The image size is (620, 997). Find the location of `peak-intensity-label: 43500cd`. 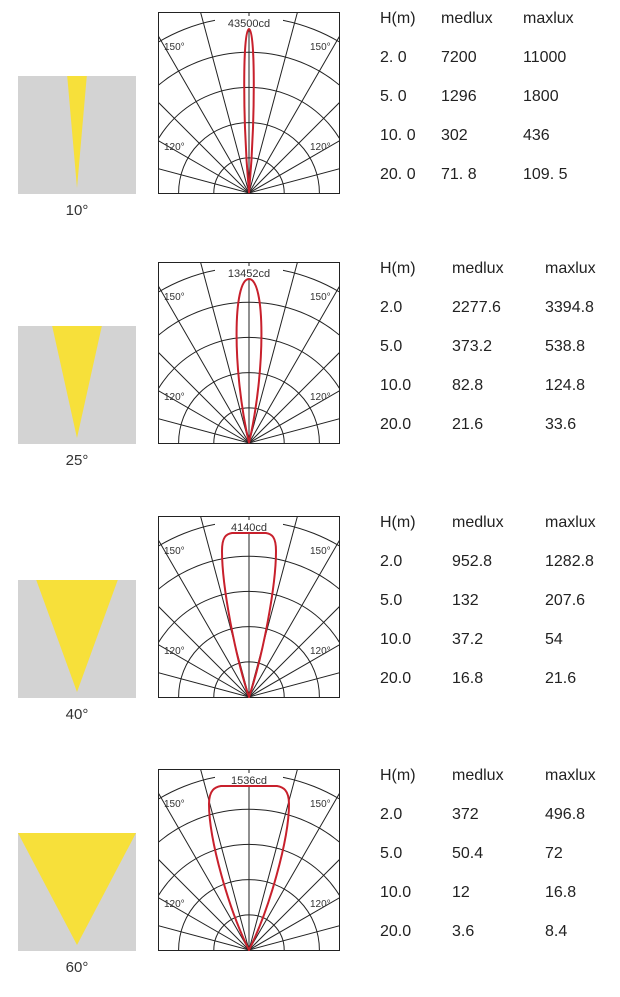

peak-intensity-label: 43500cd is located at coordinates (249, 24).